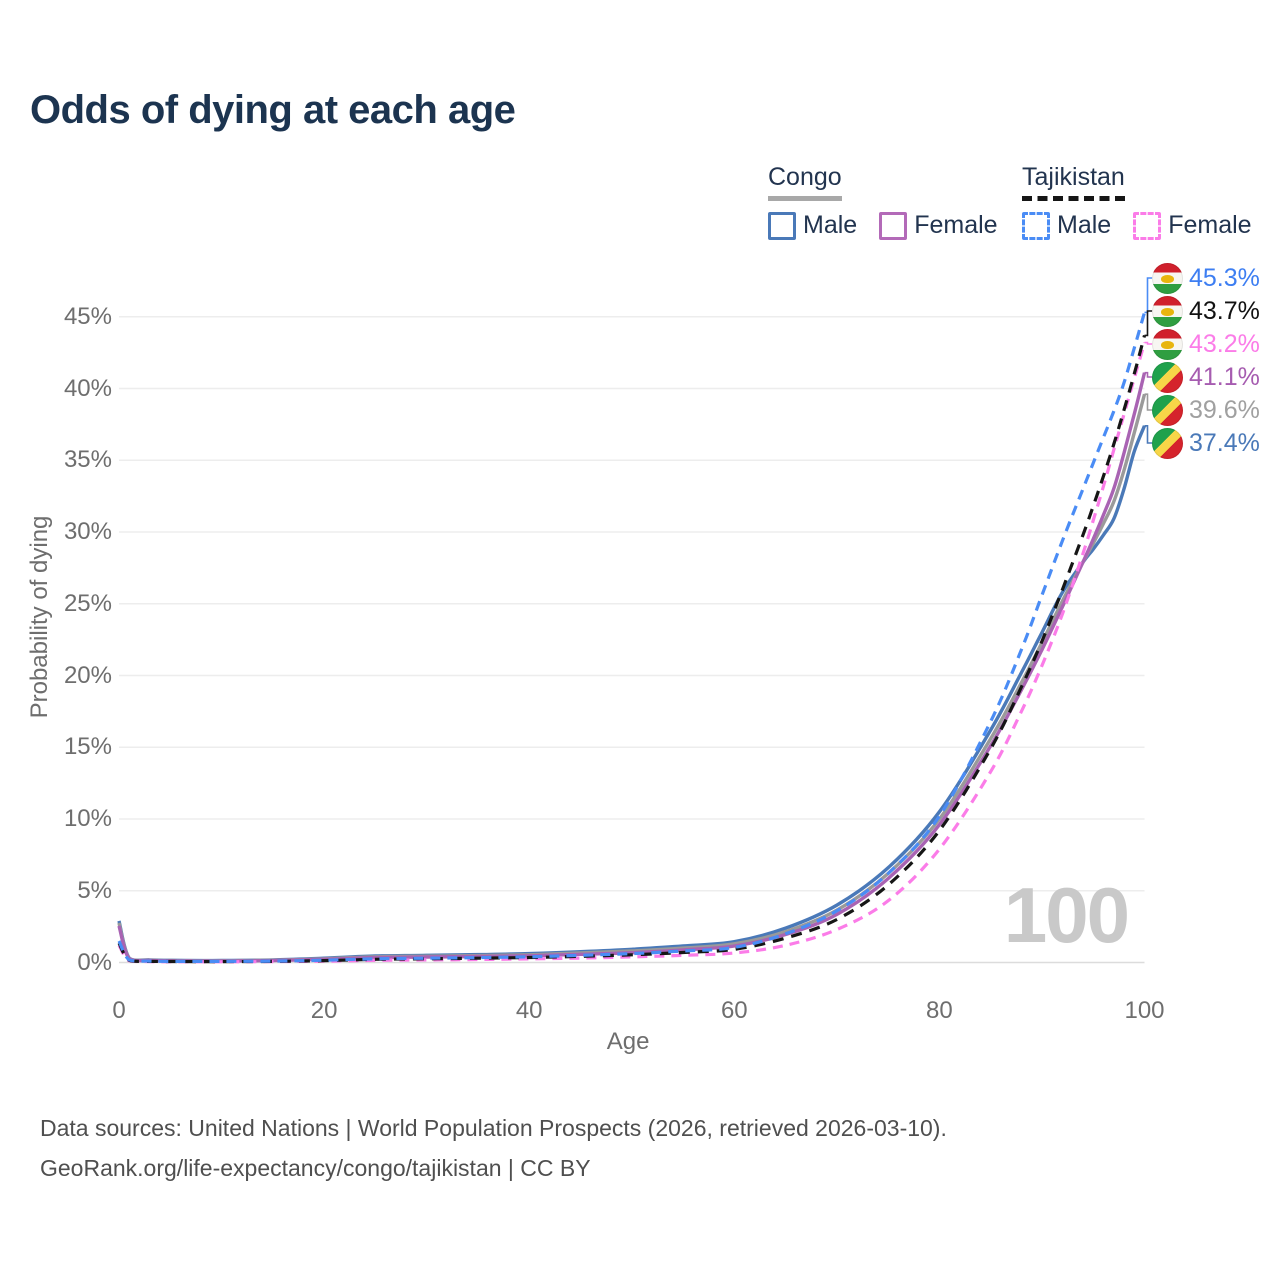  Describe the element at coordinates (805, 182) in the screenshot. I see `legend-title-congo: Congo` at that location.